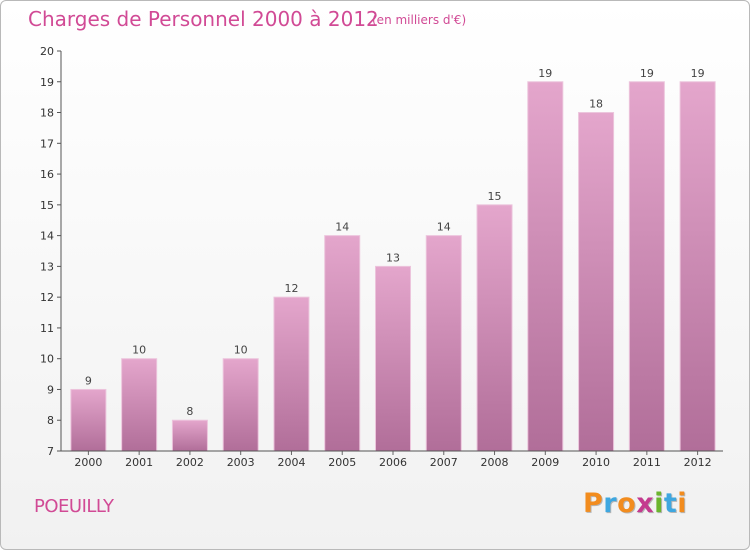 The image size is (750, 550). What do you see at coordinates (342, 227) in the screenshot?
I see `data-label-2005: 14` at bounding box center [342, 227].